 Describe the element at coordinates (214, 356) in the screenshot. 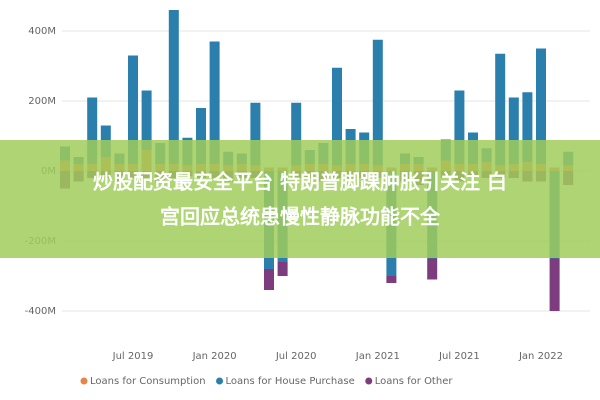

I see `x-tick-label: Jan 2020` at that location.